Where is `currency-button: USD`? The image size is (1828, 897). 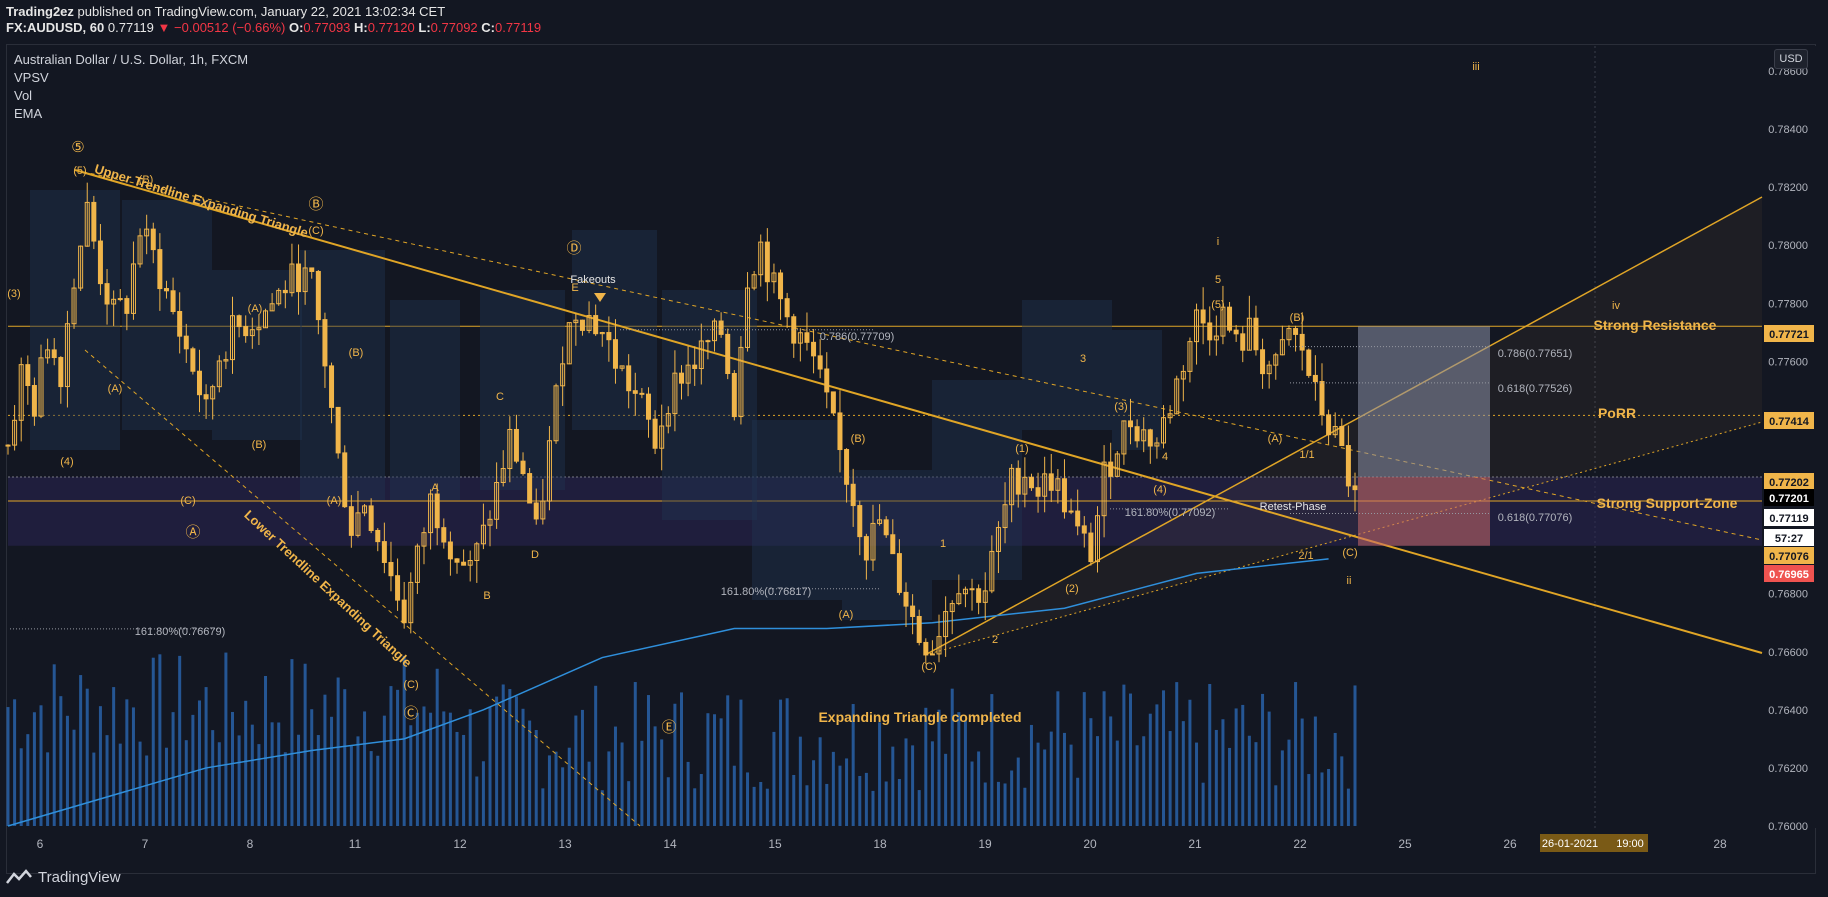
currency-button: USD is located at coordinates (1791, 59).